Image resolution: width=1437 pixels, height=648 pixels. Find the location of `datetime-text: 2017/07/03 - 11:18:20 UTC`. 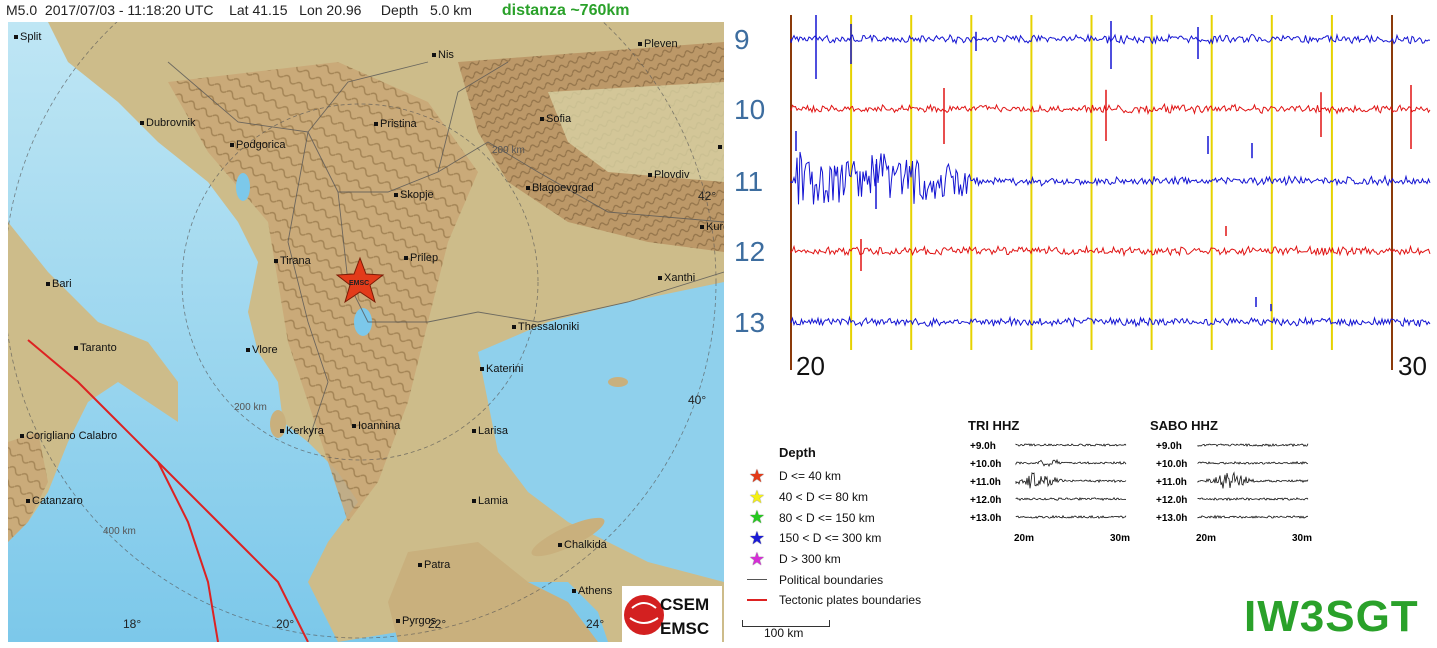

datetime-text: 2017/07/03 - 11:18:20 UTC is located at coordinates (129, 10).